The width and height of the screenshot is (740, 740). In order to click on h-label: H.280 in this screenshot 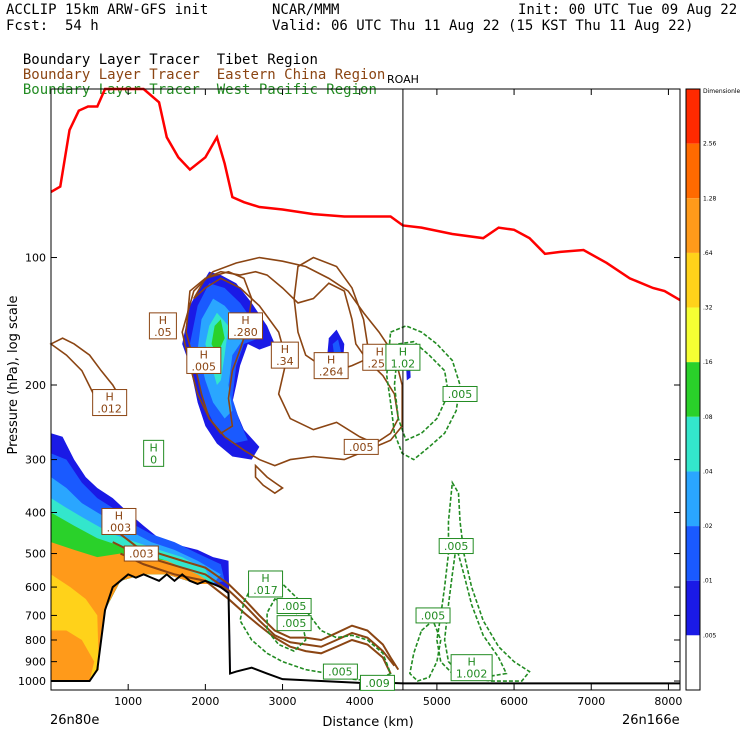, I will do `click(245, 326)`.